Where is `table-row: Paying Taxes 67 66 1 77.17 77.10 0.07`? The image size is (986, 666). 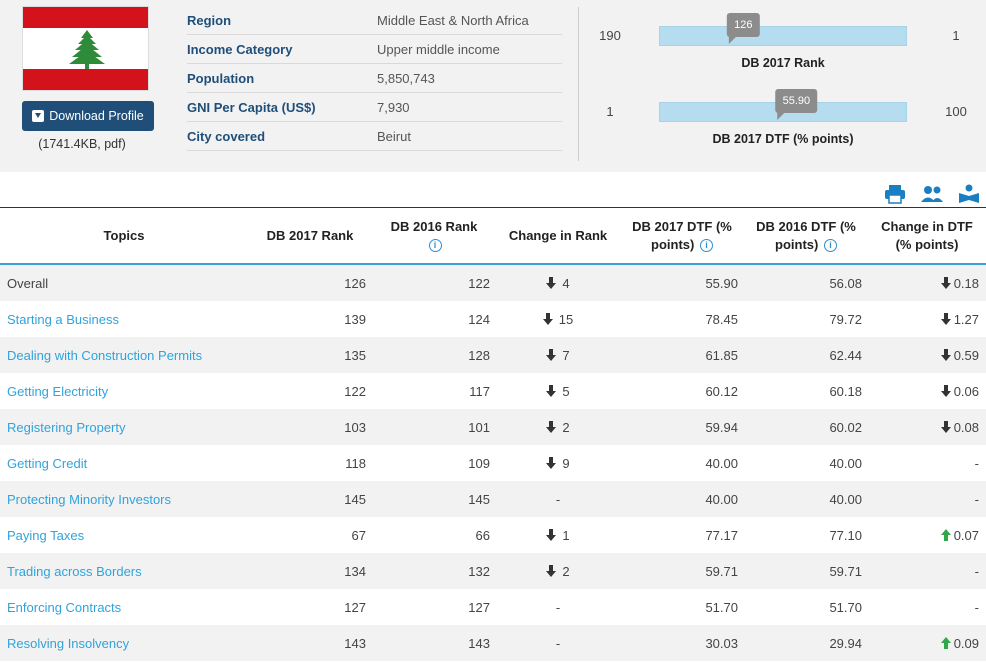
table-row: Paying Taxes 67 66 1 77.17 77.10 0.07 is located at coordinates (493, 535).